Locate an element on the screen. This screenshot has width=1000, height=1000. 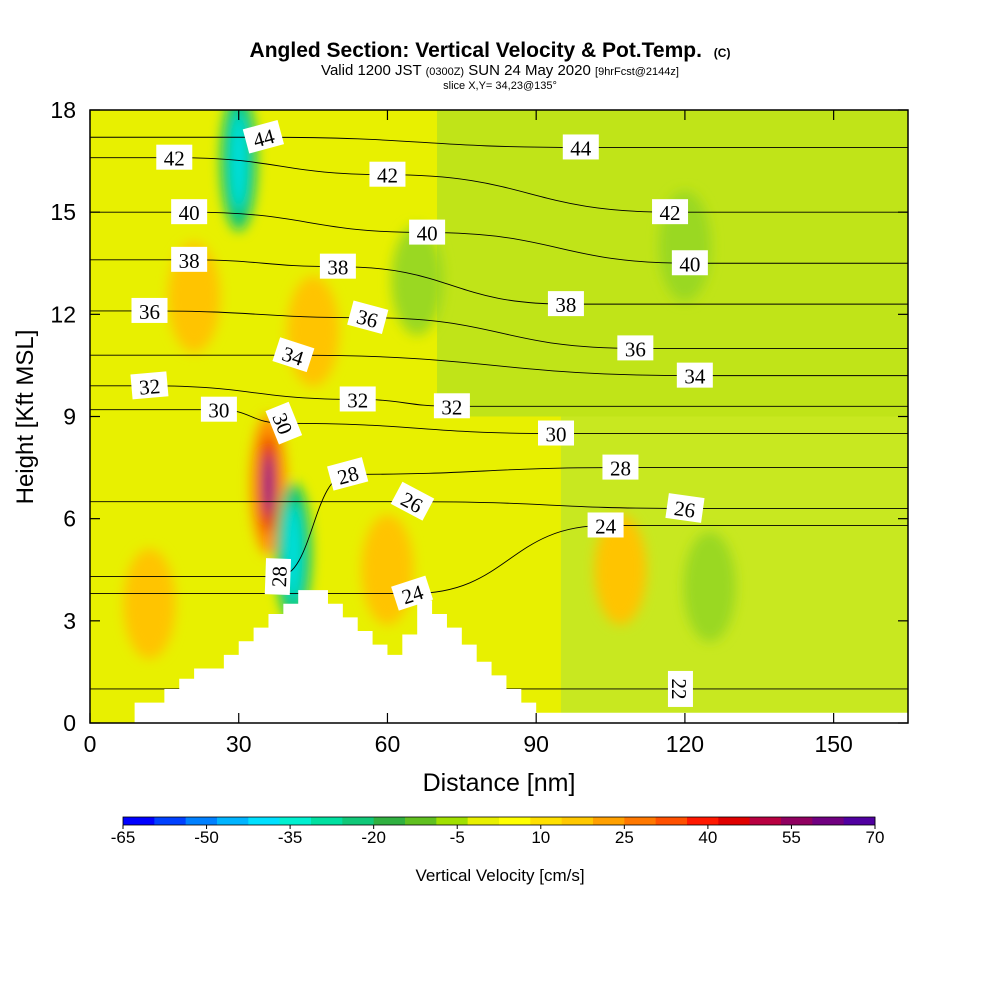
colorbar-label: Vertical Velocity [cm/s] is located at coordinates (499, 875).